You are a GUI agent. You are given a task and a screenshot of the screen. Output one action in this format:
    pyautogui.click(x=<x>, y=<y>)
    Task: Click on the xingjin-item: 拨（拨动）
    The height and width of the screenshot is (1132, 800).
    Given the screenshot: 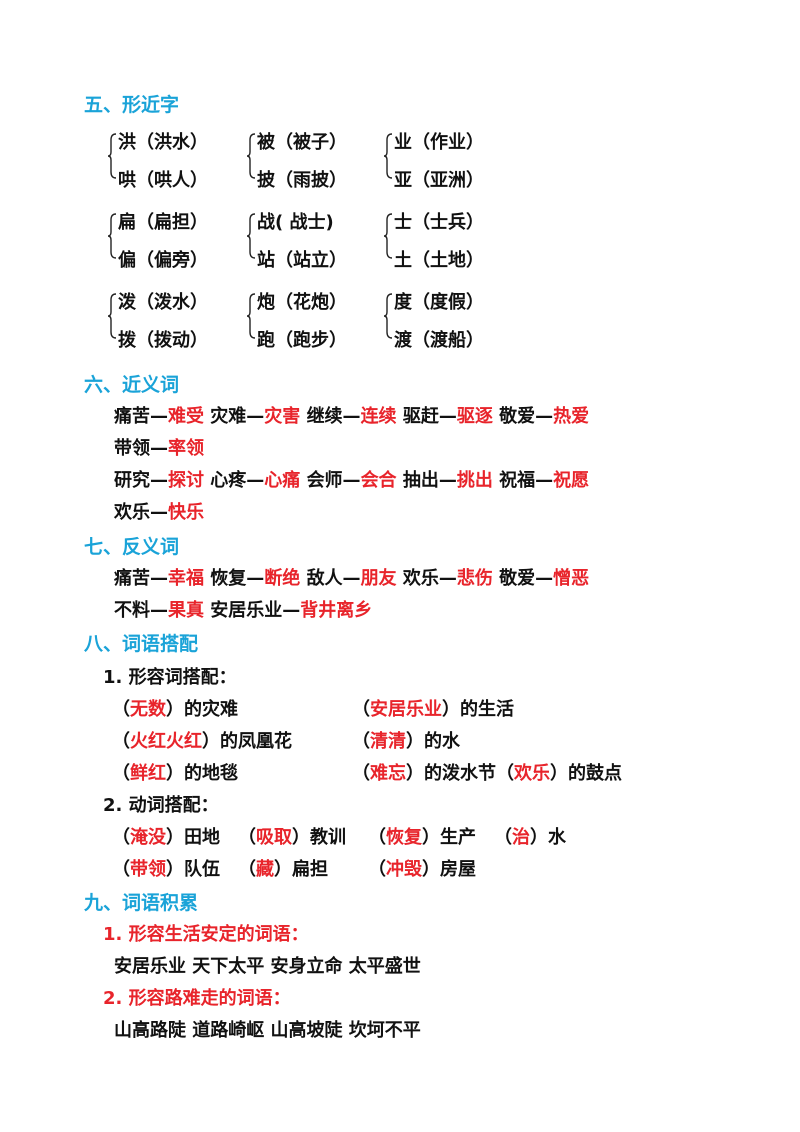 What is the action you would take?
    pyautogui.click(x=163, y=340)
    